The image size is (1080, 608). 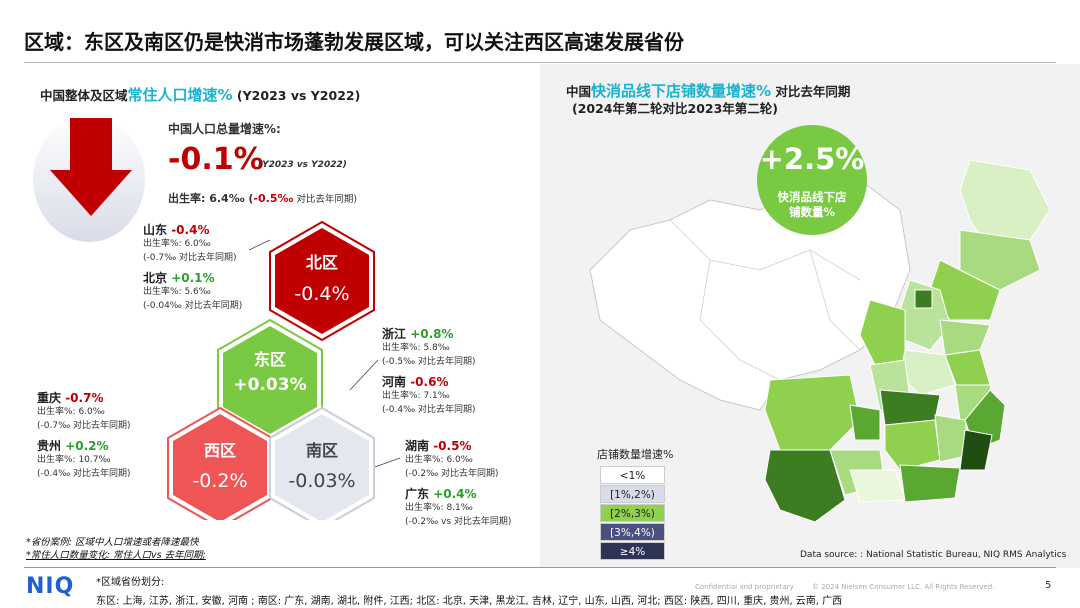 I want to click on callout-guizhou: 贵州 +0.2% 出生率%: 10.7‰ (-0.4‰ 对比去年同期), so click(x=84, y=459).